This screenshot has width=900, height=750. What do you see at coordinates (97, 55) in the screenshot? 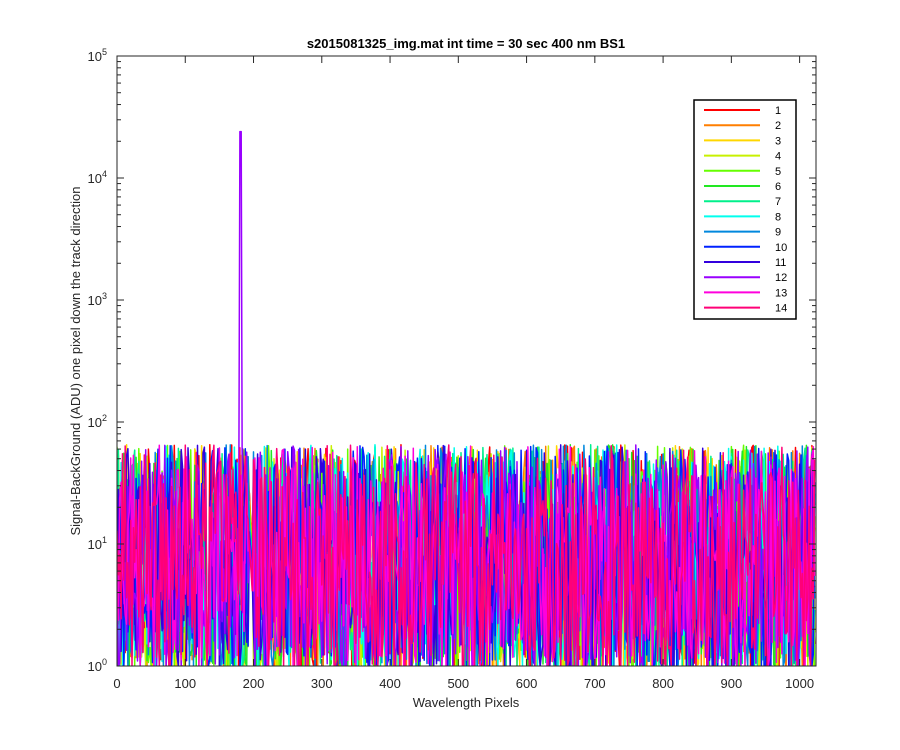
I see `y-tick-label: 10⁵` at bounding box center [97, 55].